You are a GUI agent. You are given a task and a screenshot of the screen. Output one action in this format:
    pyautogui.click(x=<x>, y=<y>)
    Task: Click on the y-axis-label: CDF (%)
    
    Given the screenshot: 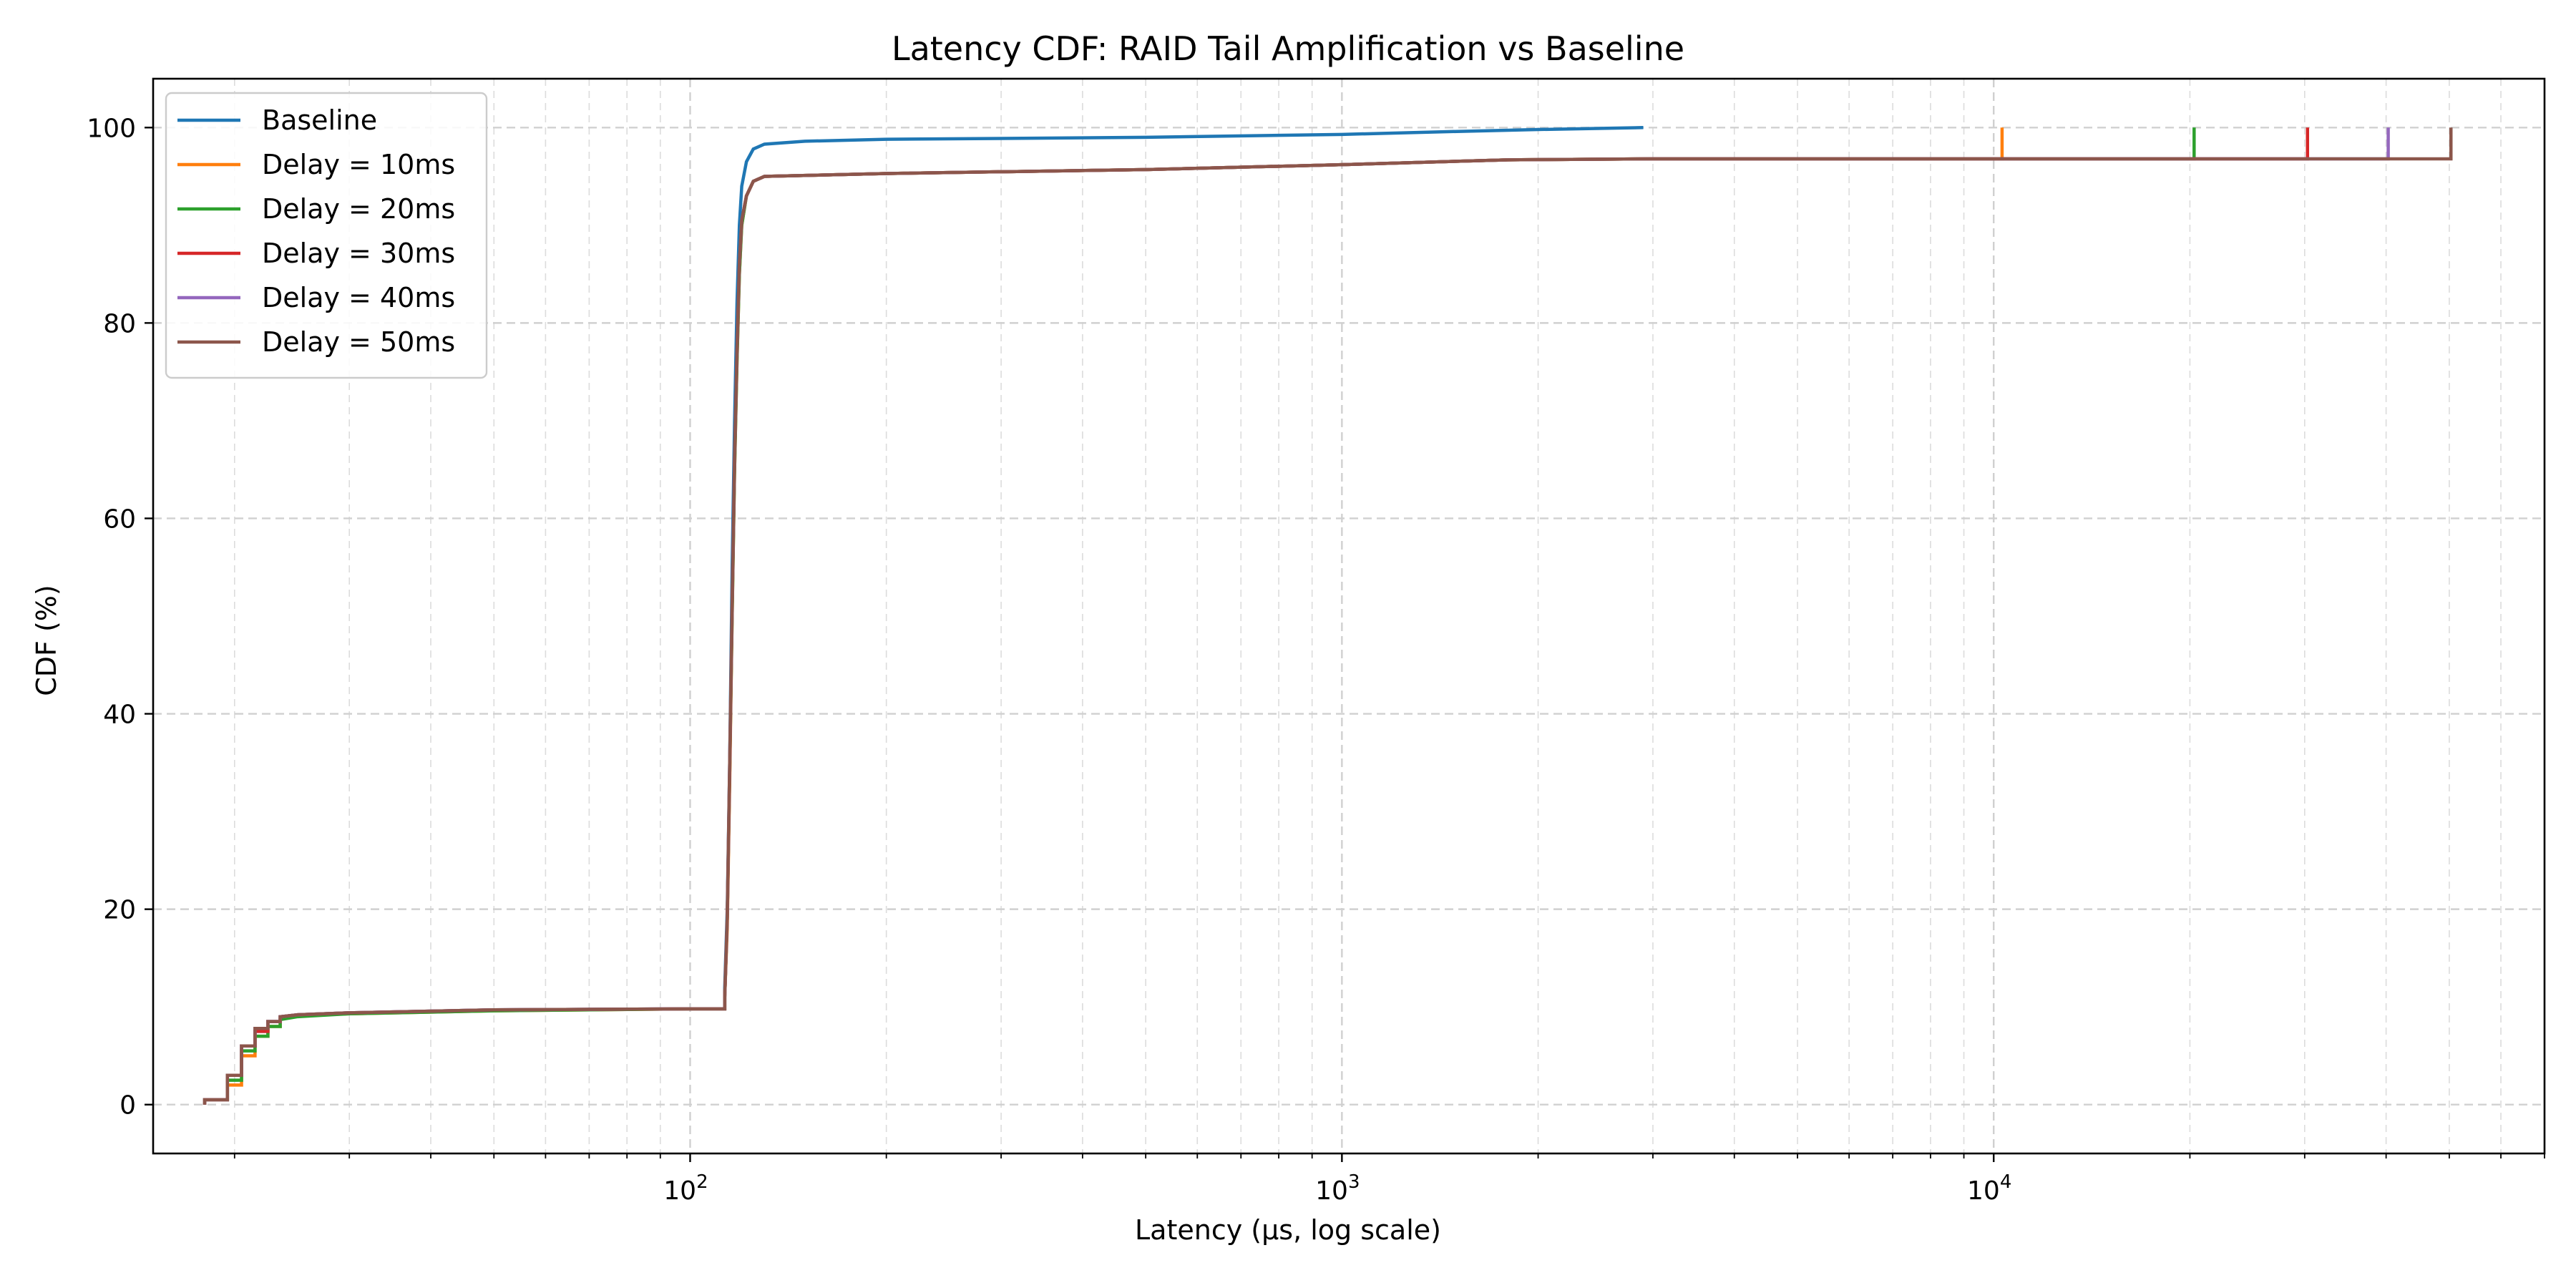 What is the action you would take?
    pyautogui.click(x=46, y=640)
    